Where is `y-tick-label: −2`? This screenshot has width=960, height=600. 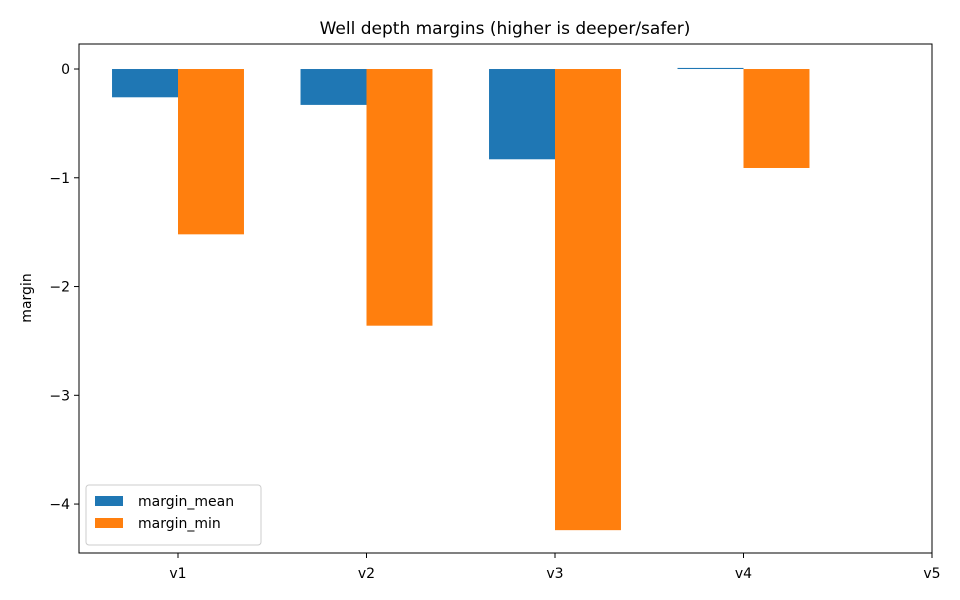
y-tick-label: −2 is located at coordinates (59, 288).